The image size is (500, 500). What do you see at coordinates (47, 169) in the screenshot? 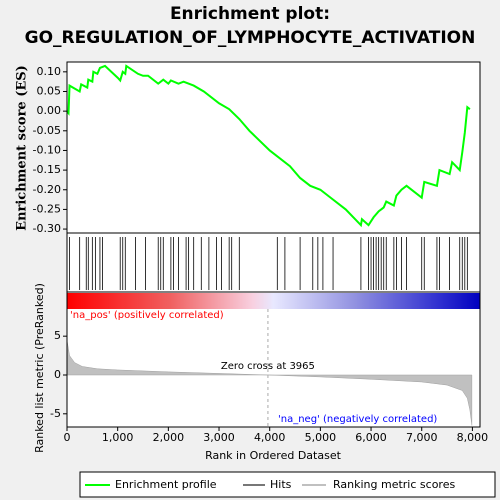
I see `y-tick-label: -0.15` at bounding box center [47, 169].